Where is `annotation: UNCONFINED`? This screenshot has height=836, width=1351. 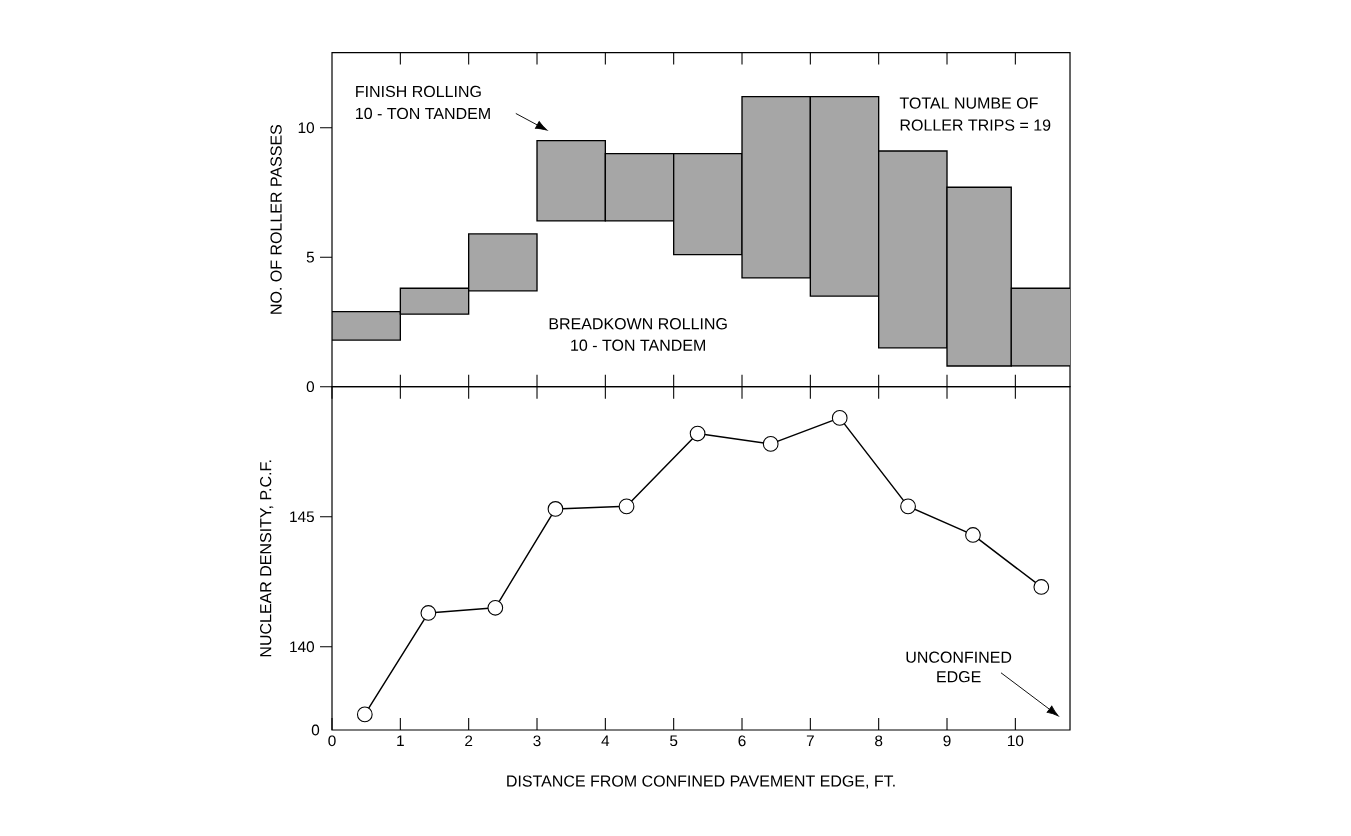 annotation: UNCONFINED is located at coordinates (959, 657).